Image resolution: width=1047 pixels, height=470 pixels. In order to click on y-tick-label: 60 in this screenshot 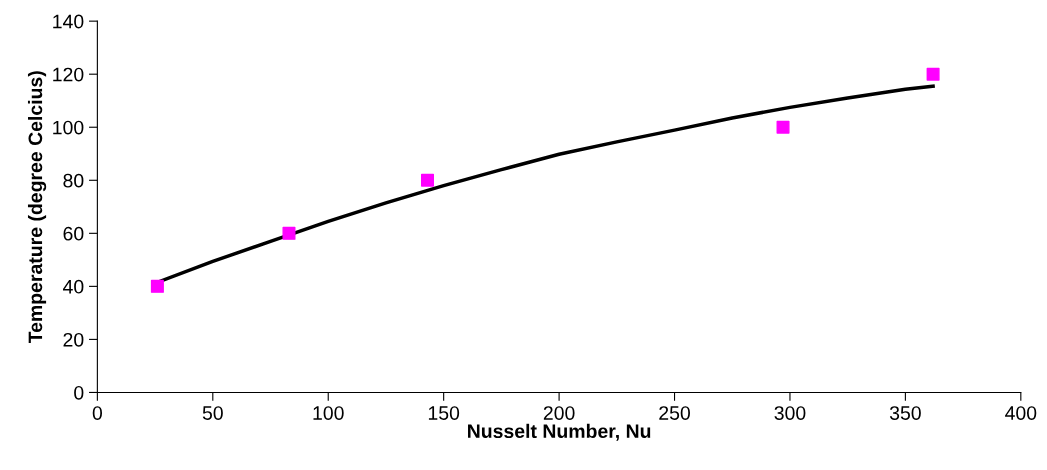, I will do `click(73, 233)`.